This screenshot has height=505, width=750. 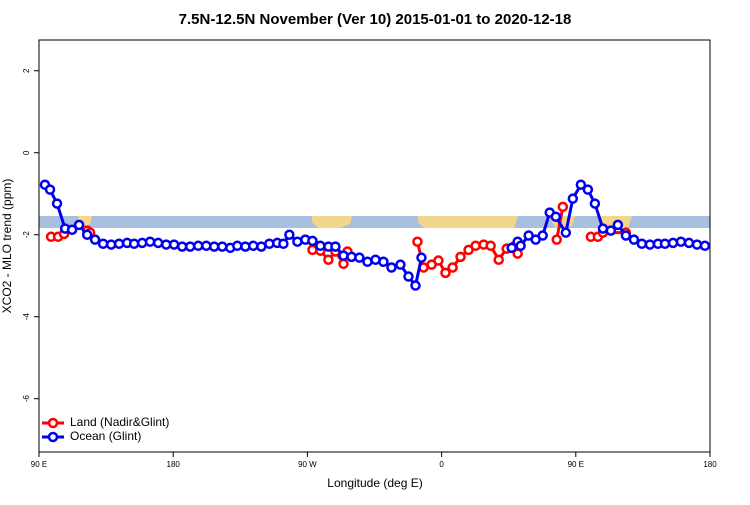 What do you see at coordinates (307, 464) in the screenshot?
I see `x-tick-label: 90 W` at bounding box center [307, 464].